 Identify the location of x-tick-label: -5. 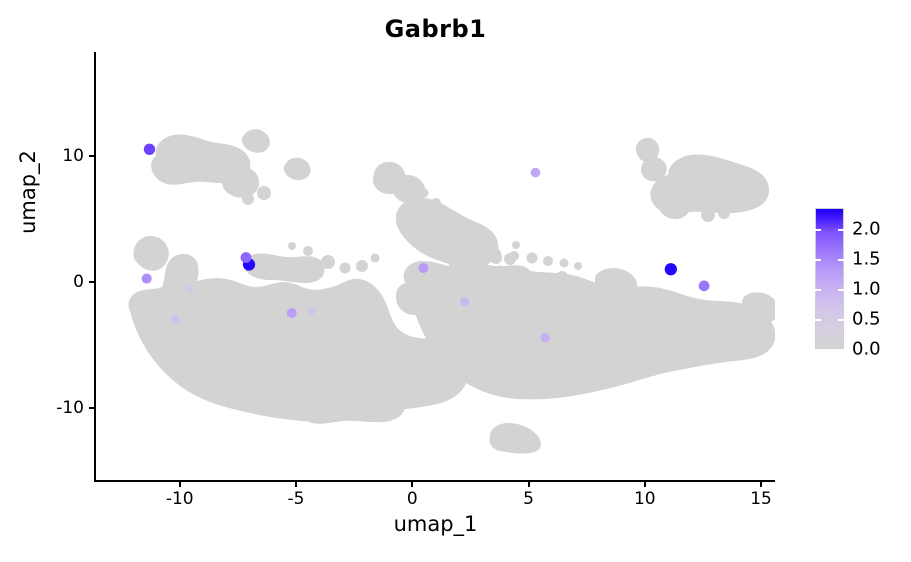
(296, 499).